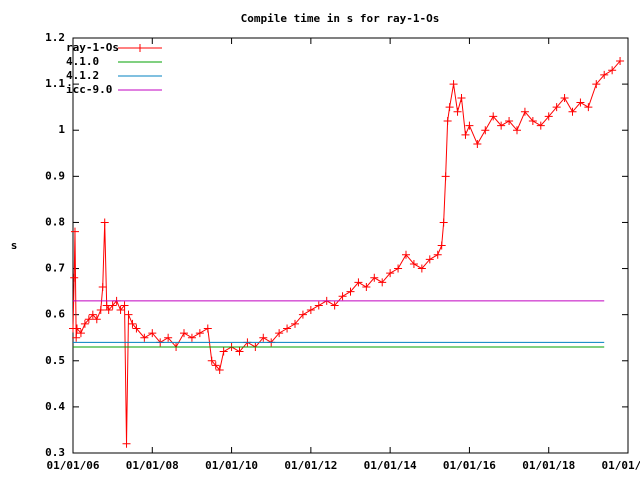  I want to click on x-tick-label: 01/01/12, so click(310, 465).